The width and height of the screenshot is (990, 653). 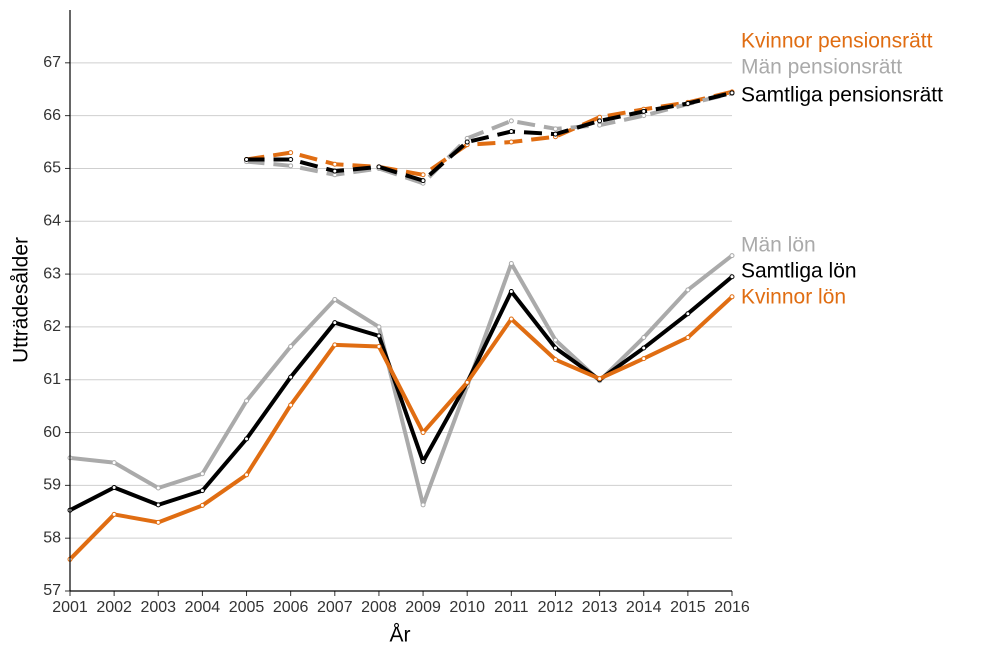 What do you see at coordinates (423, 607) in the screenshot?
I see `x-tick-label: 2009` at bounding box center [423, 607].